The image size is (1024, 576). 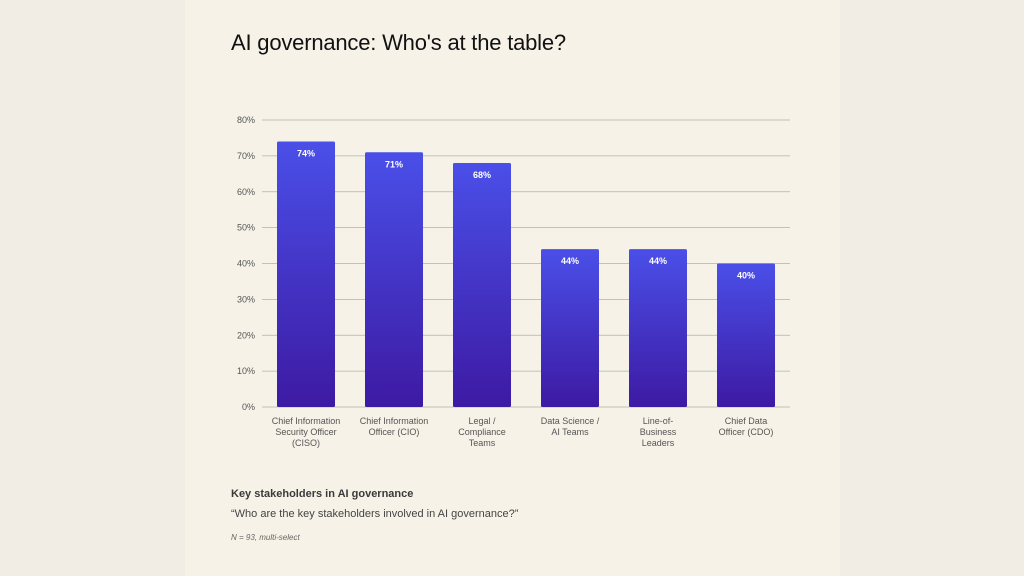 What do you see at coordinates (246, 371) in the screenshot?
I see `y-tick-label: 10%` at bounding box center [246, 371].